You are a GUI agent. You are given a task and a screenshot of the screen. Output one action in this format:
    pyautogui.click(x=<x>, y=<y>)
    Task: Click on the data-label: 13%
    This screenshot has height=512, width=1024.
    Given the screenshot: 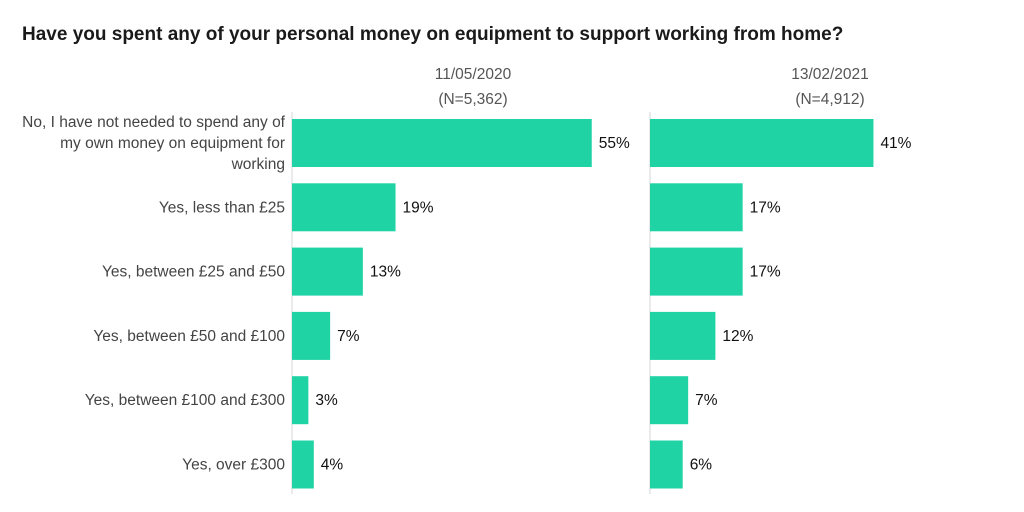 What is the action you would take?
    pyautogui.click(x=385, y=272)
    